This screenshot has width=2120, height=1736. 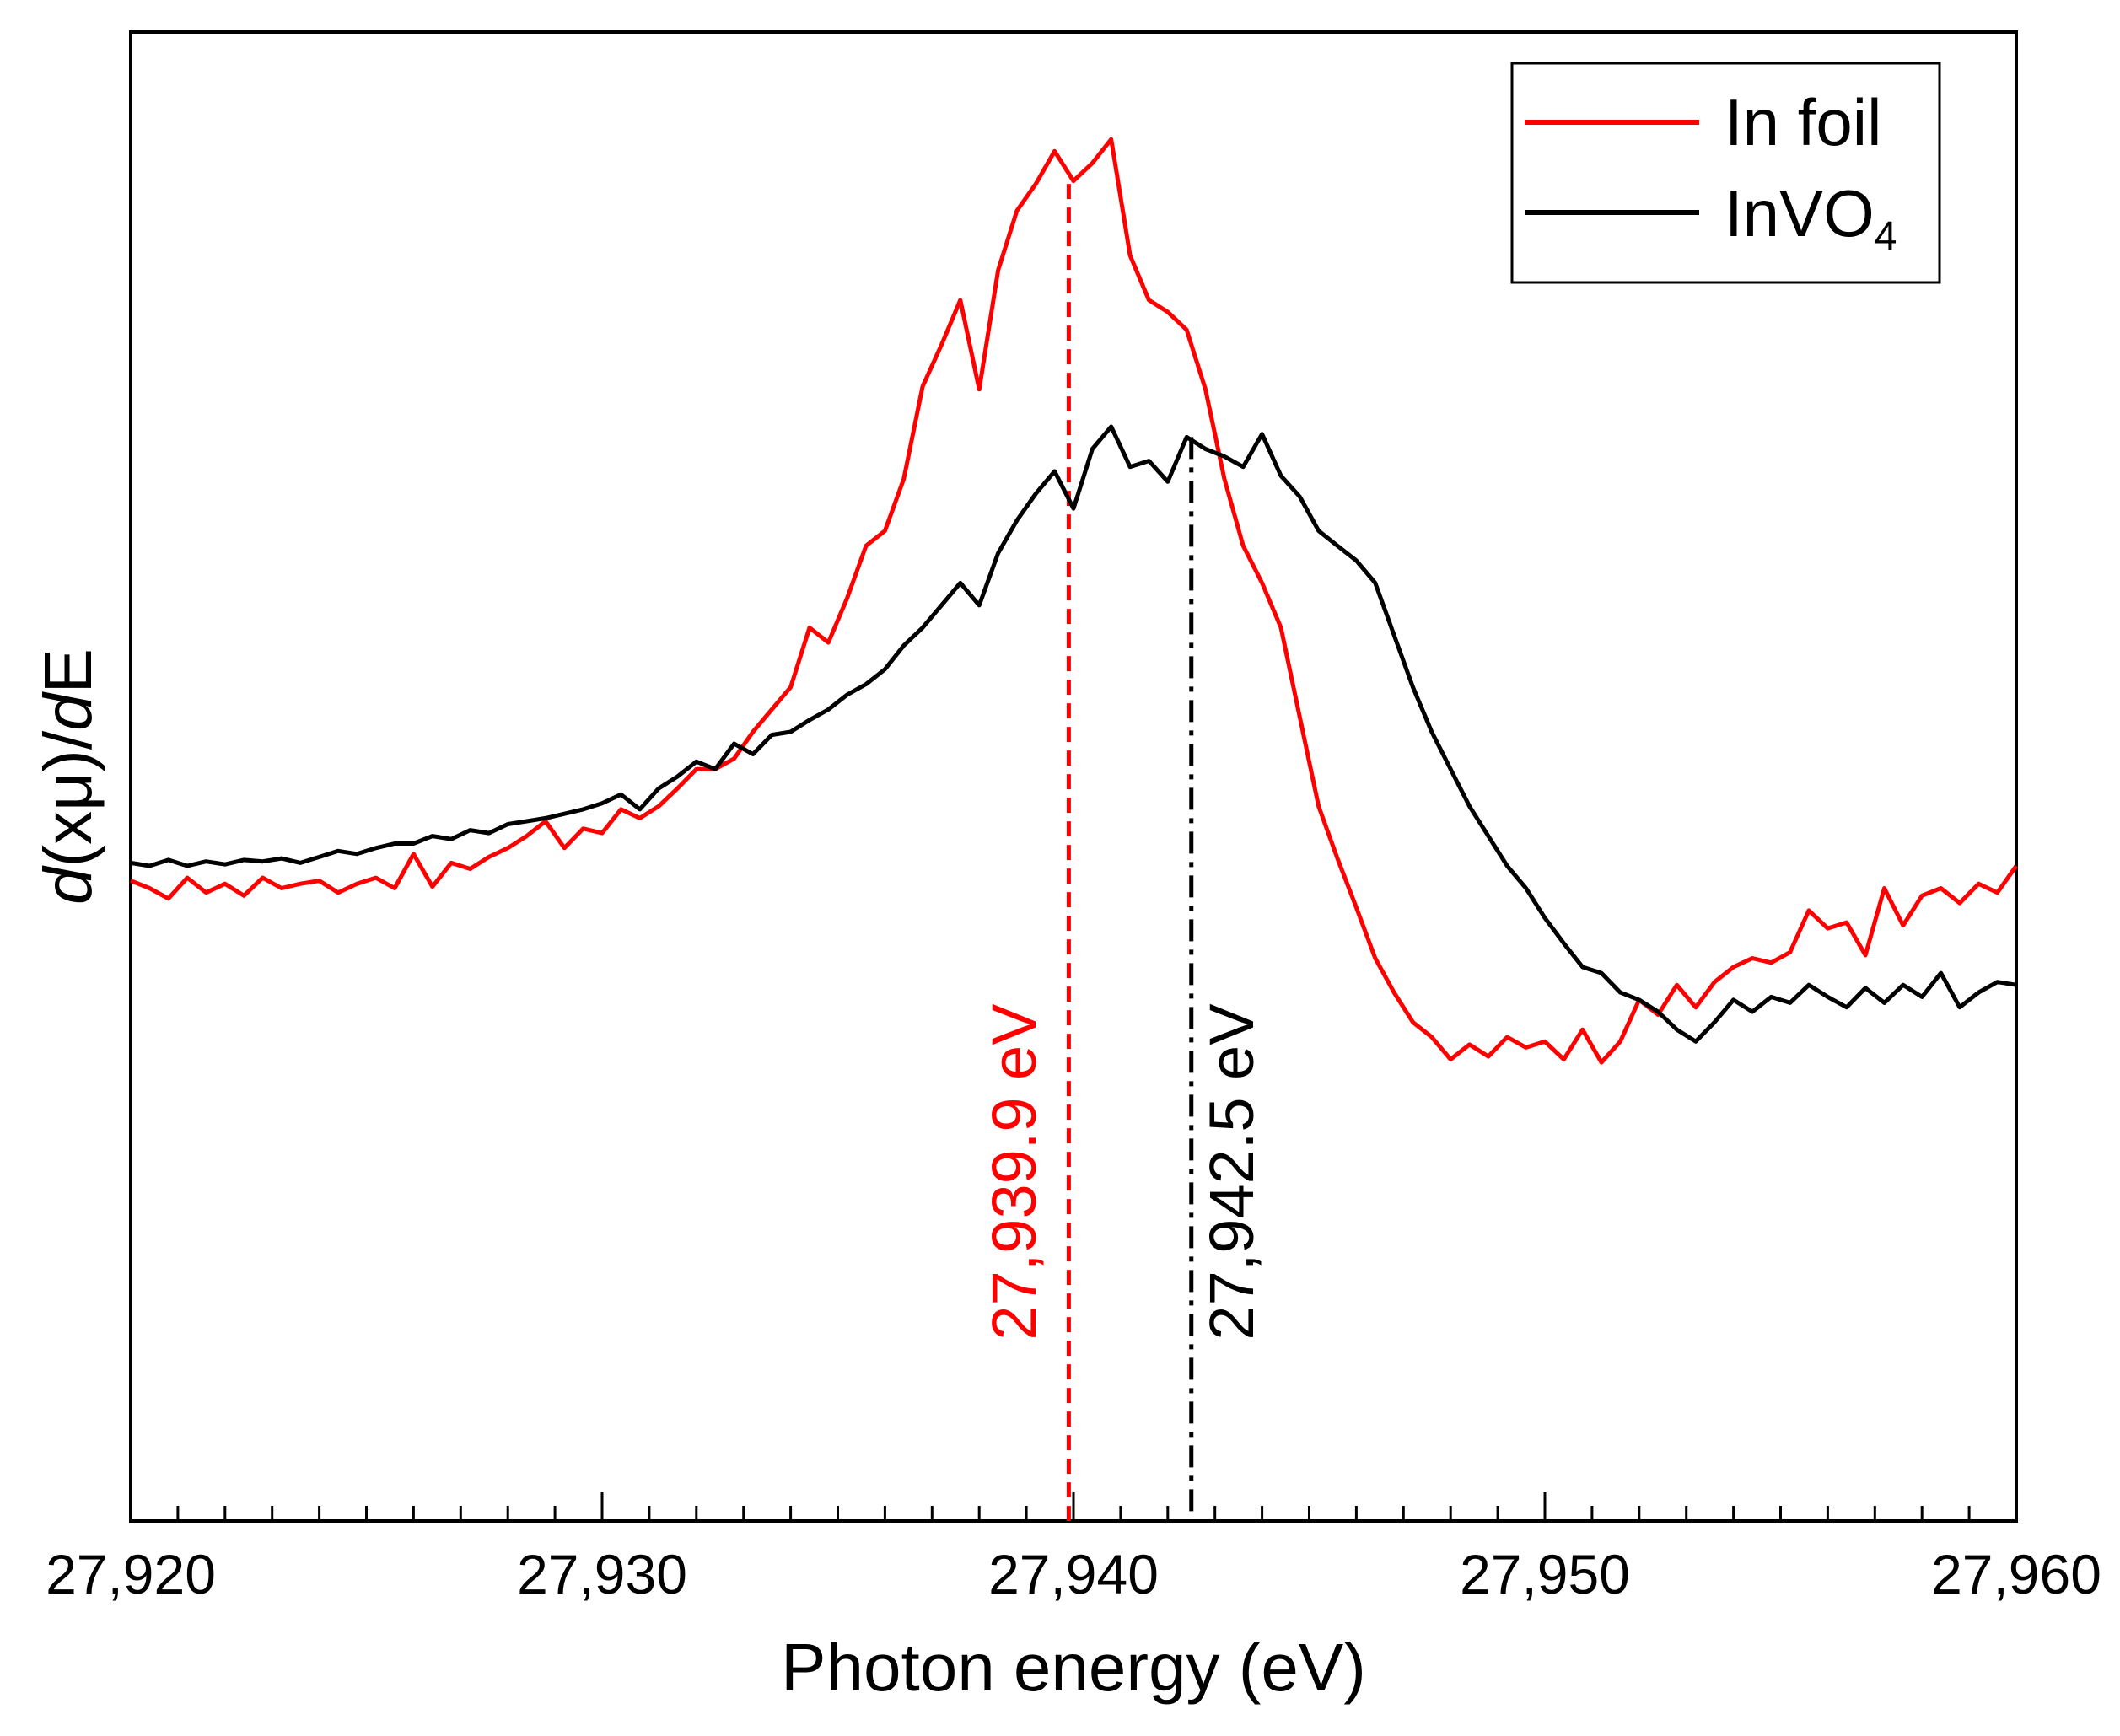 I want to click on legend-label-invo4-sub: 4, so click(x=1886, y=236).